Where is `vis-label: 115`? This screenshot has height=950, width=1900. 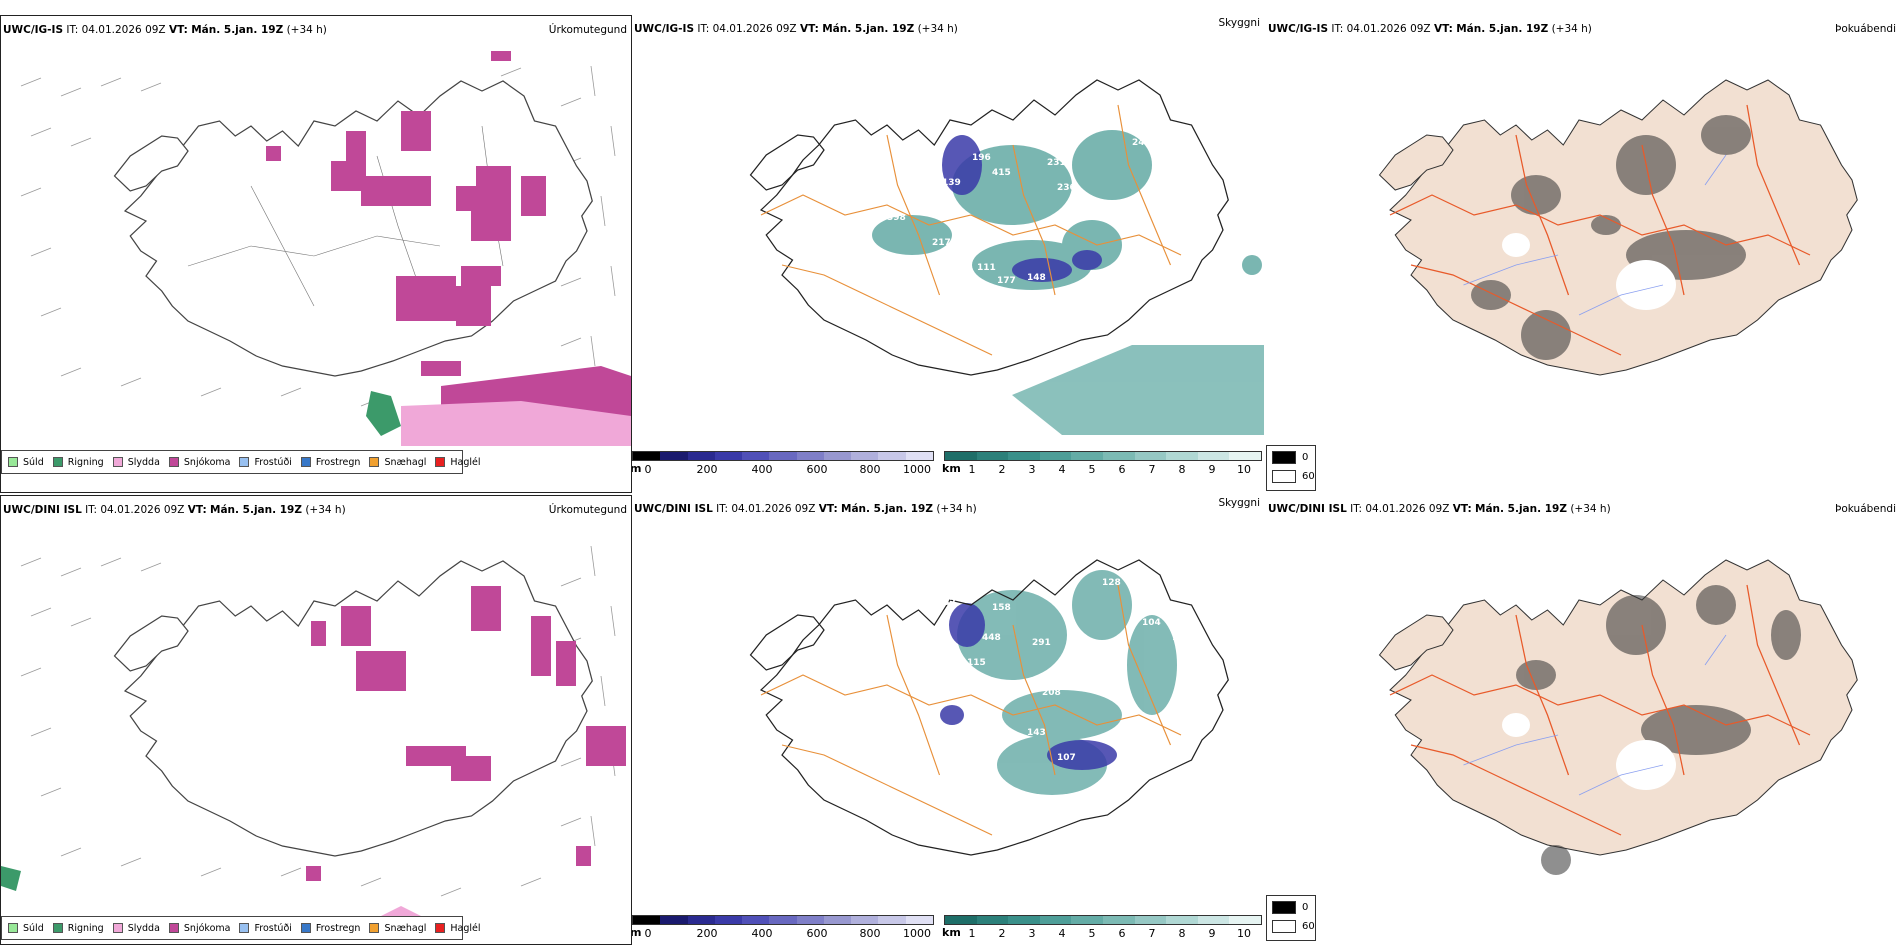
vis-label: 115 is located at coordinates (976, 663).